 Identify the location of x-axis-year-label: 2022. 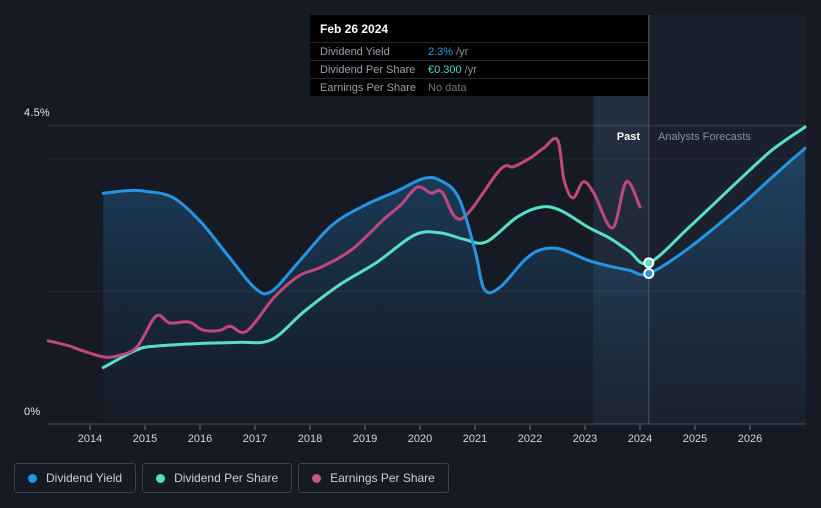
(530, 439).